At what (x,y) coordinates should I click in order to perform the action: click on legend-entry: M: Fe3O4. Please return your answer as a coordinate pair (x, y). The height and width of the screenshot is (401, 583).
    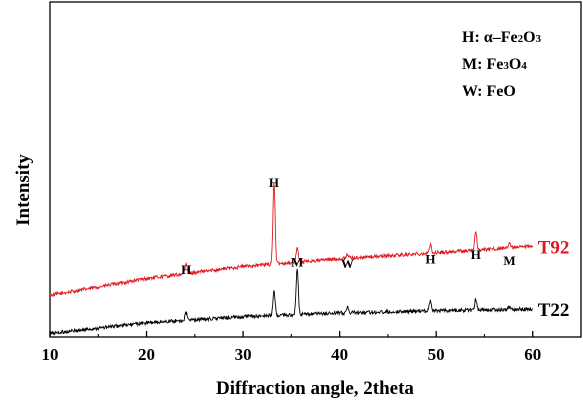
    Looking at the image, I should click on (494, 64).